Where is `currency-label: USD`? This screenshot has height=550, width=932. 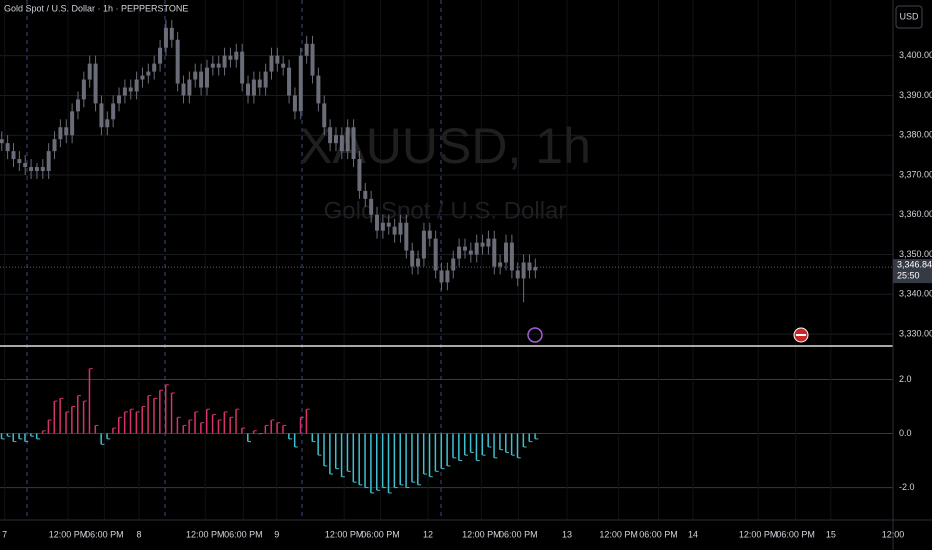 currency-label: USD is located at coordinates (909, 16).